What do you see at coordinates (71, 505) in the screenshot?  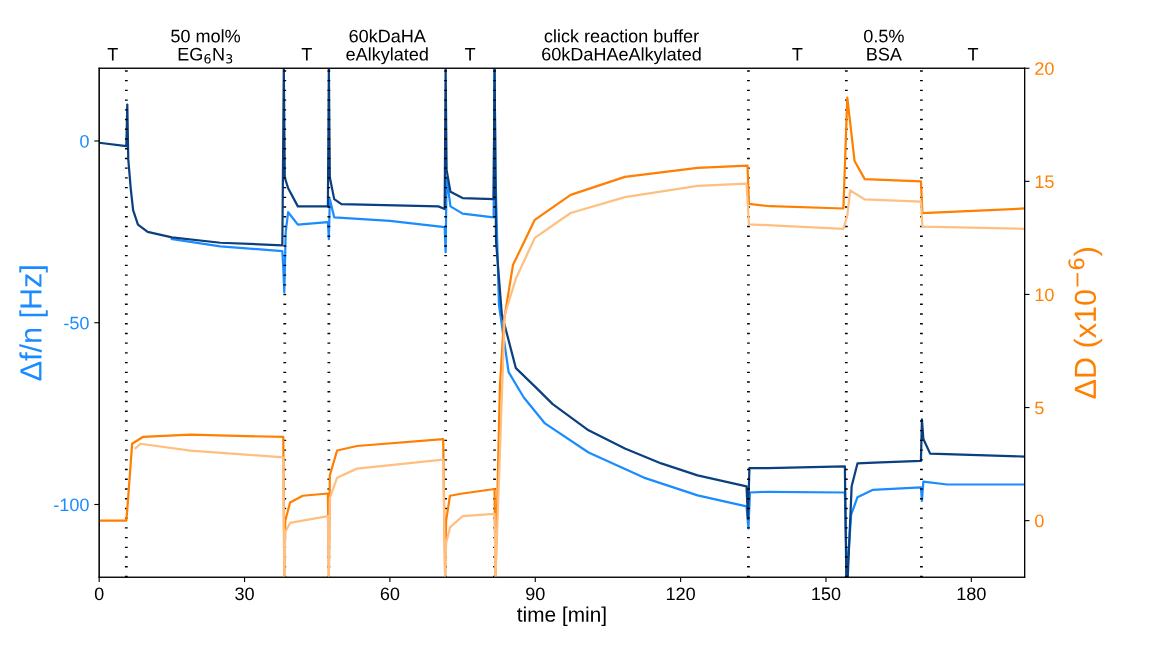 I see `y-tick-label: -100` at bounding box center [71, 505].